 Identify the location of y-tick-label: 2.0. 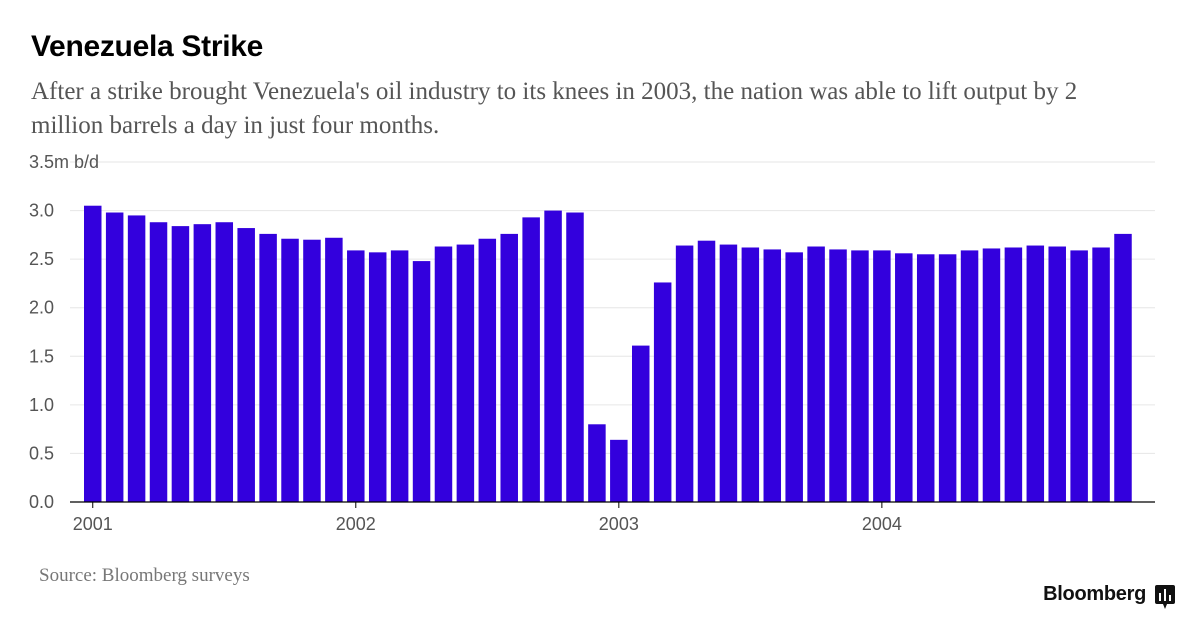
(41, 308).